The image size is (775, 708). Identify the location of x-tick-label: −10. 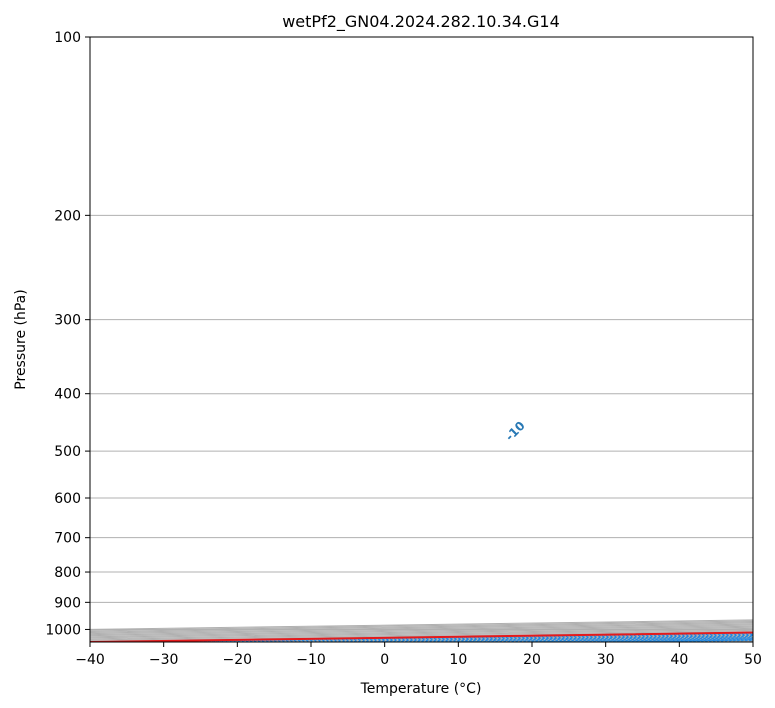
(311, 660).